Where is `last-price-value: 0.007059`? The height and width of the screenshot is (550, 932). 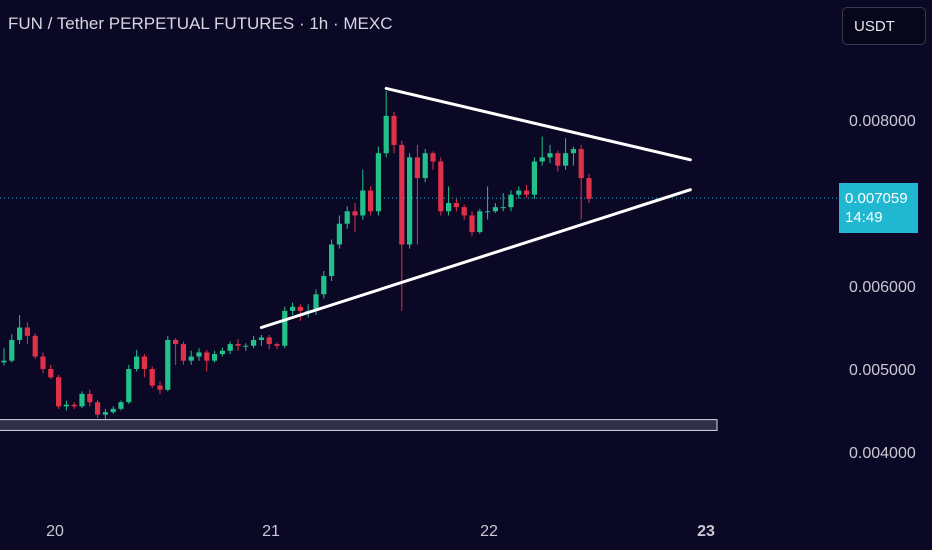 last-price-value: 0.007059 is located at coordinates (876, 198).